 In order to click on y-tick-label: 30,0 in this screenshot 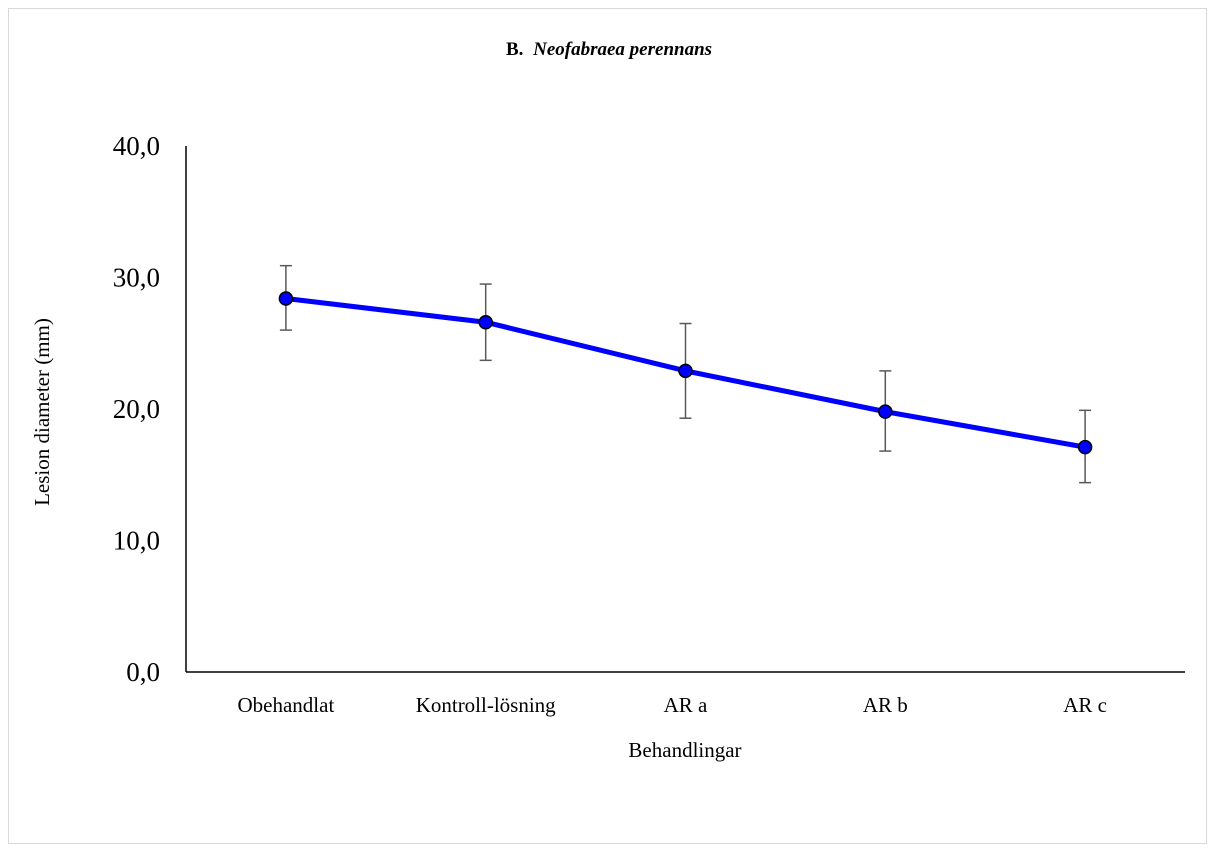, I will do `click(136, 278)`.